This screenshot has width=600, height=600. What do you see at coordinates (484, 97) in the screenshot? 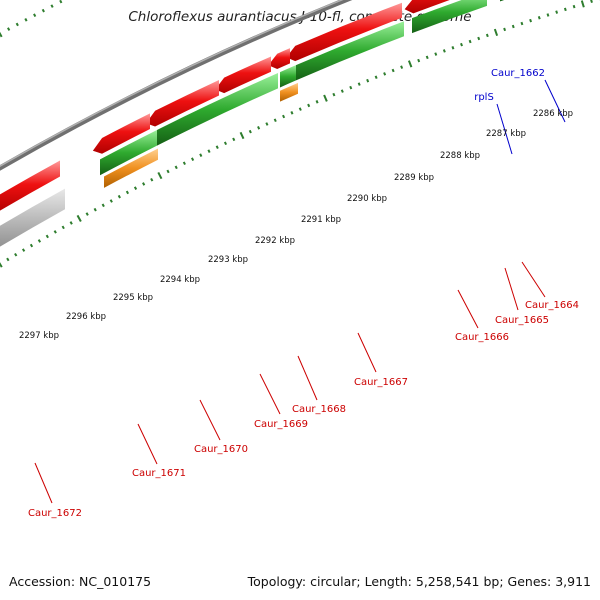
I see `gene-label: rplS` at bounding box center [484, 97].